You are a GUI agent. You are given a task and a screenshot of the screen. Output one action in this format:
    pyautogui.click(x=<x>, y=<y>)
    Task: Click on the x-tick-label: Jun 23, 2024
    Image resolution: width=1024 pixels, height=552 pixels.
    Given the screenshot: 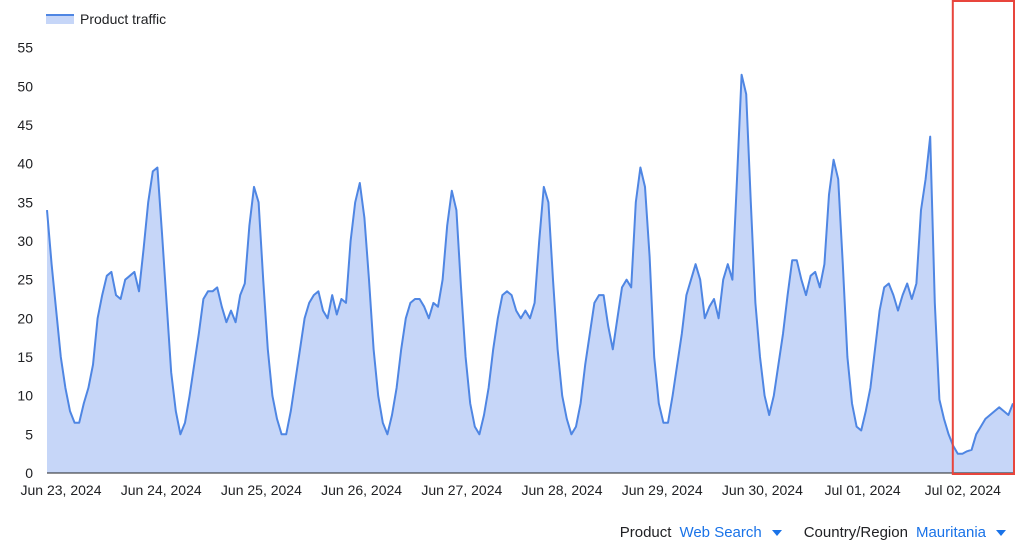 What is the action you would take?
    pyautogui.click(x=61, y=490)
    